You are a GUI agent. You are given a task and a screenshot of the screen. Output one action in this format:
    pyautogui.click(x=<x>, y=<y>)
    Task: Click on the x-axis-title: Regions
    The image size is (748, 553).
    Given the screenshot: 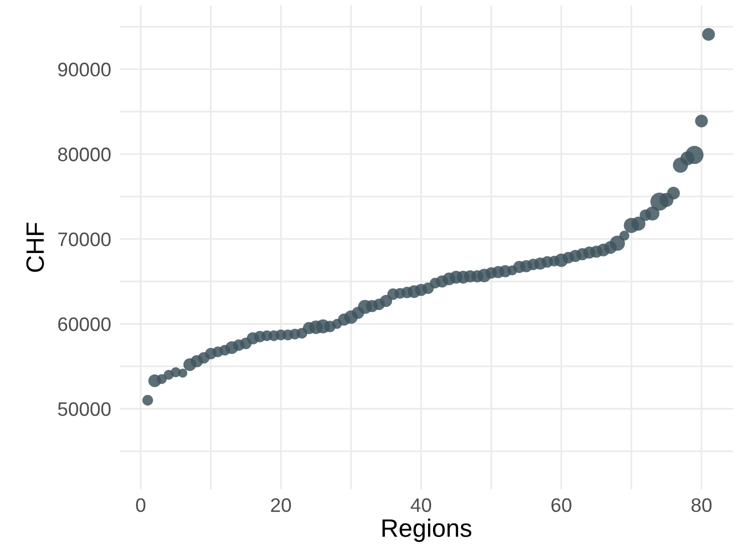 What is the action you would take?
    pyautogui.click(x=427, y=530)
    